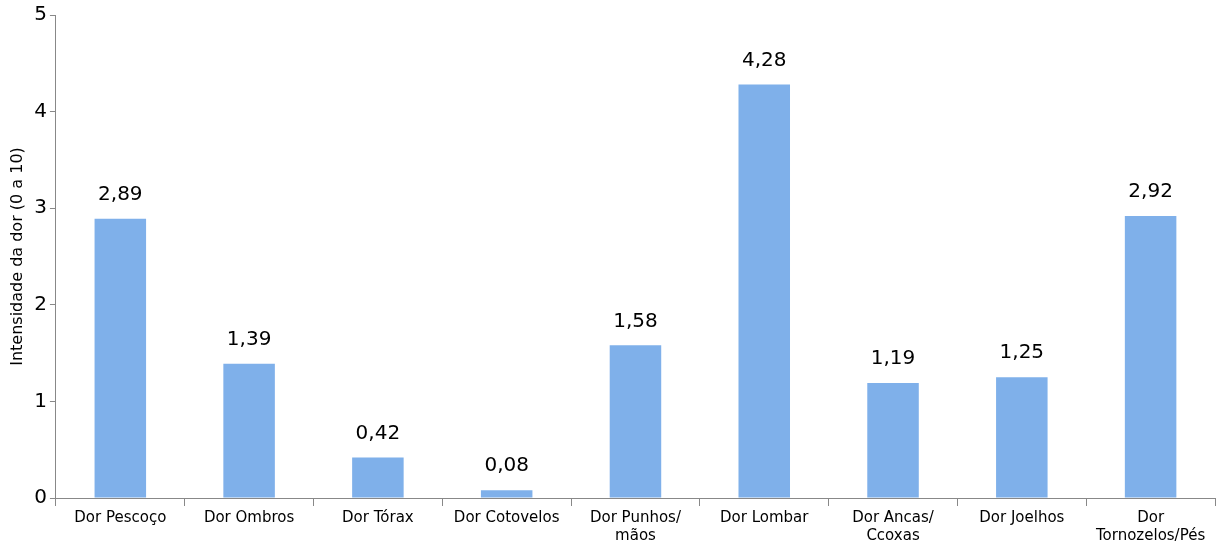  Describe the element at coordinates (1150, 190) in the screenshot. I see `data-label: 2,92` at that location.